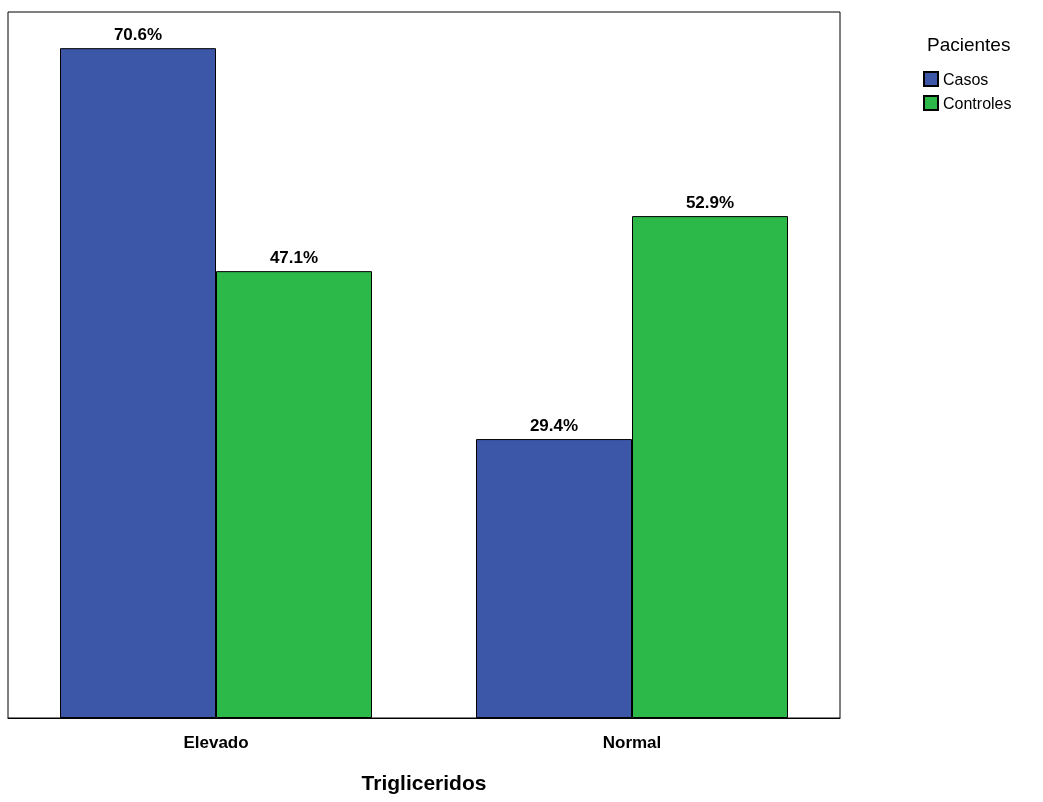 The height and width of the screenshot is (802, 1043). Describe the element at coordinates (424, 782) in the screenshot. I see `x-axis-title: Trigliceridos` at that location.